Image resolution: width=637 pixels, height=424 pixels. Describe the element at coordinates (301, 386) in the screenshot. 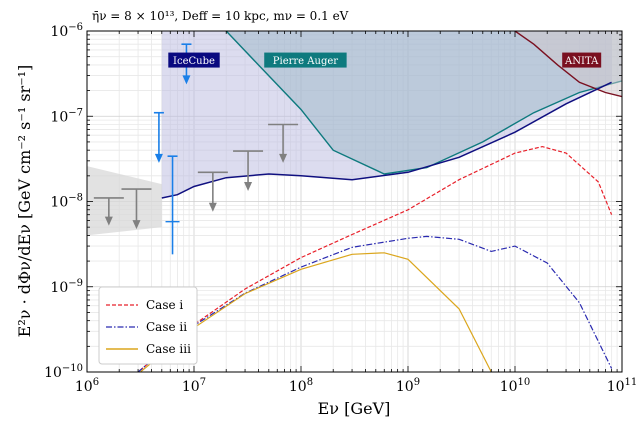

I see `x-tick-label-2: 108` at that location.